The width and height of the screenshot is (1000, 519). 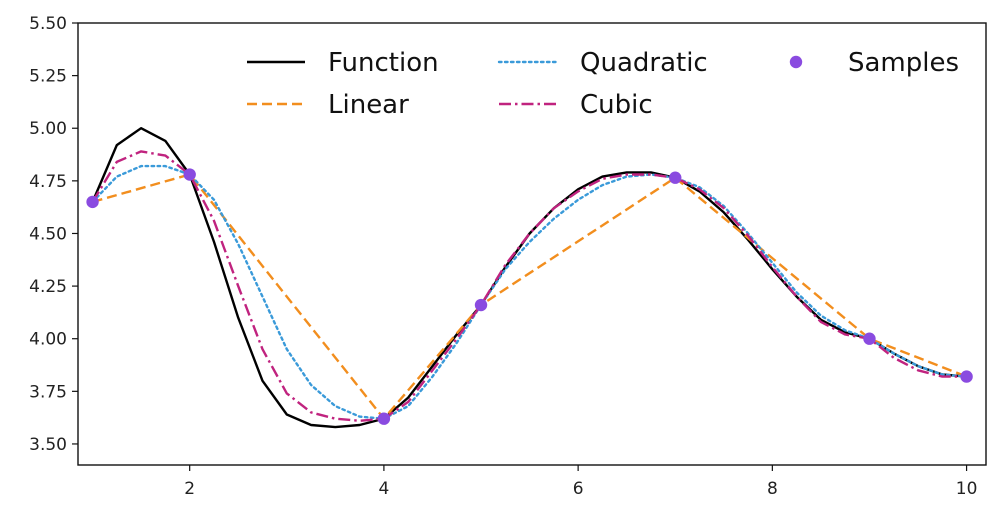 I want to click on legend-item-quadratic: Quadratic, so click(x=602, y=63).